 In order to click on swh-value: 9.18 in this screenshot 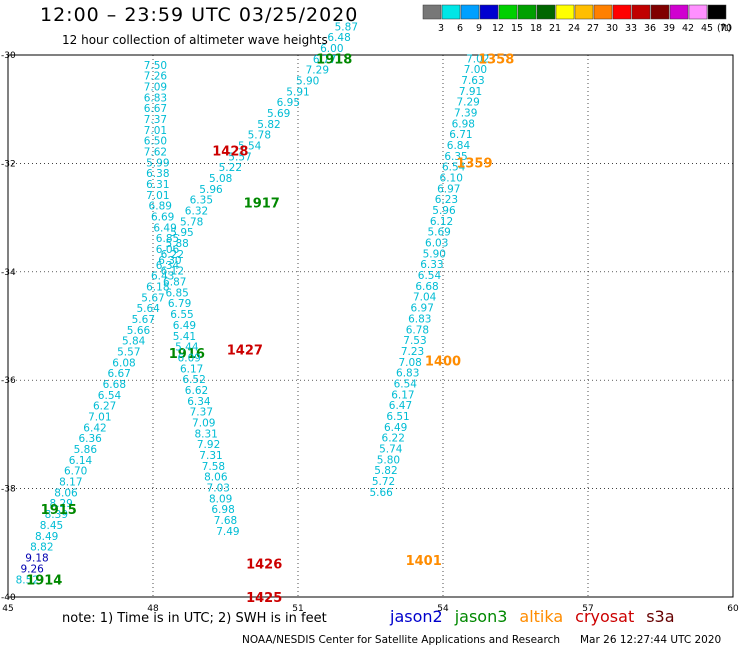, I will do `click(36, 558)`.